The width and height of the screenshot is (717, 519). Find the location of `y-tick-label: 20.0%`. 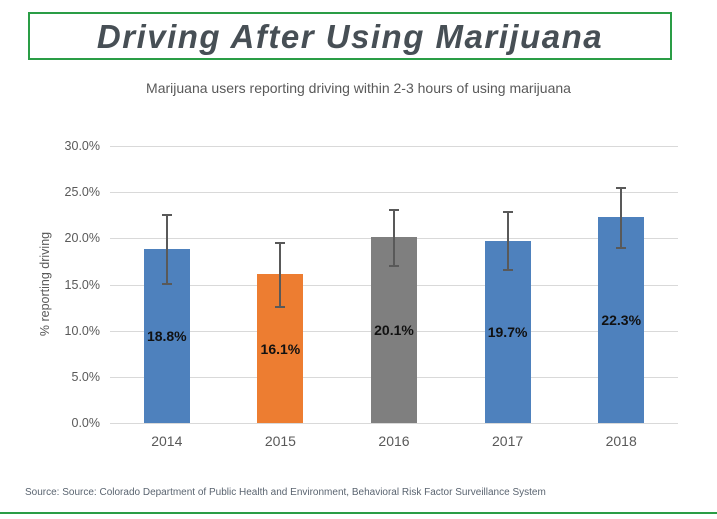

y-tick-label: 20.0% is located at coordinates (82, 238).